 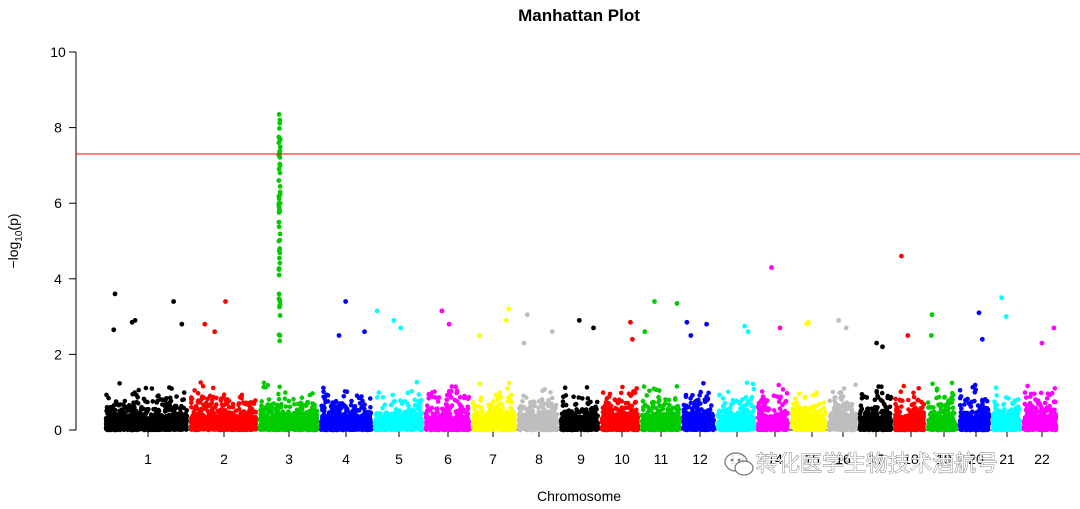 What do you see at coordinates (448, 459) in the screenshot?
I see `x-tick-label: 6` at bounding box center [448, 459].